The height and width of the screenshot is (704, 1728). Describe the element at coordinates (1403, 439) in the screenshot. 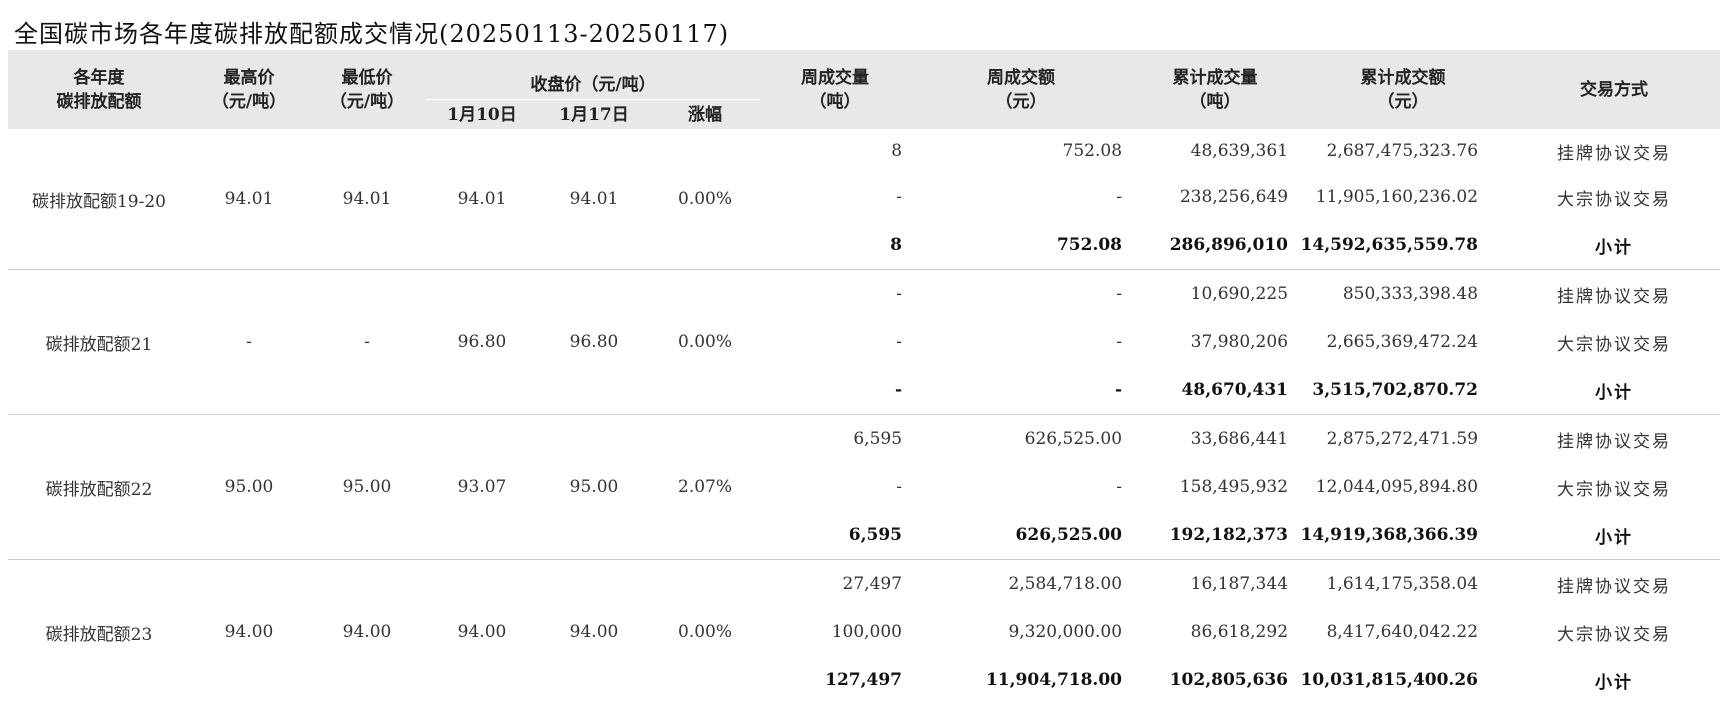

I see `cum-amount: 2,875,272,471.59` at that location.